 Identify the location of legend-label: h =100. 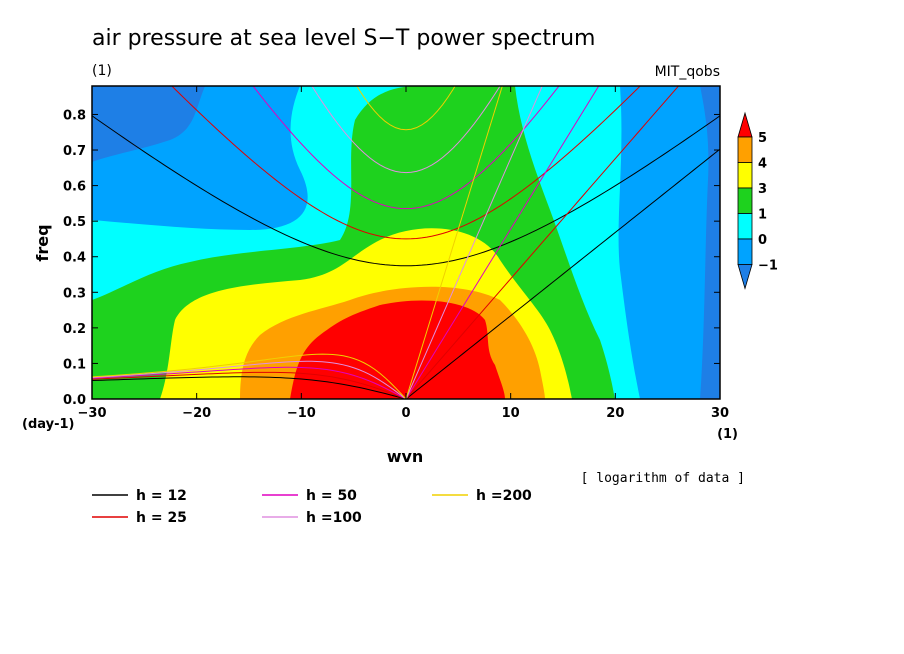
(334, 518).